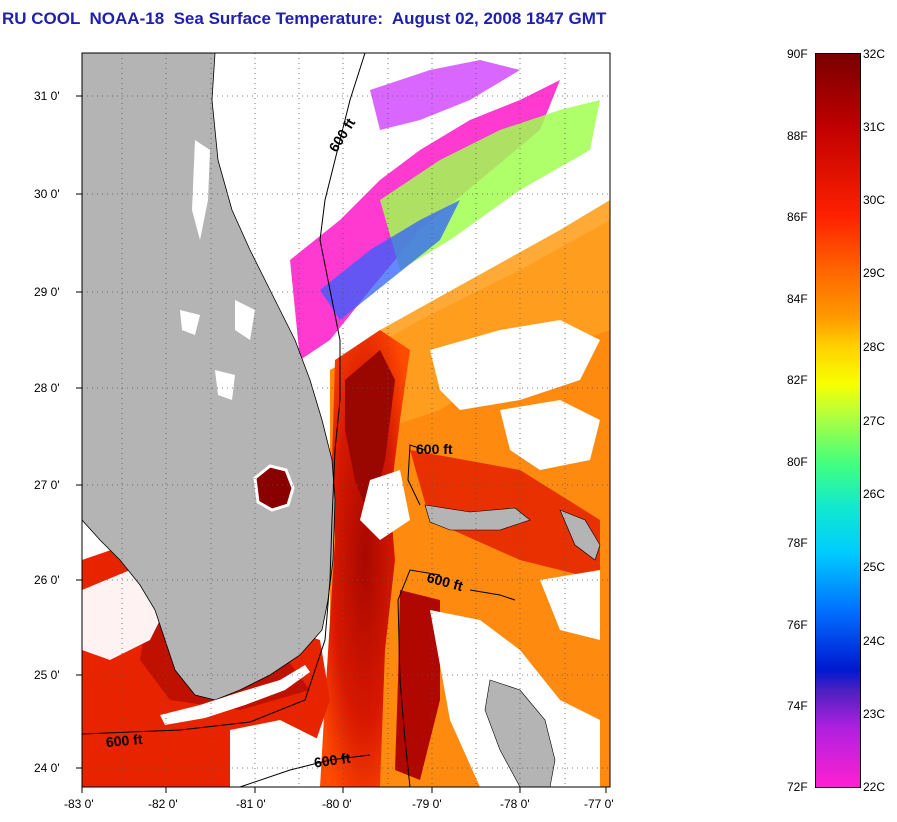  Describe the element at coordinates (365, 558) in the screenshot. I see `gulf-stream-core` at that location.